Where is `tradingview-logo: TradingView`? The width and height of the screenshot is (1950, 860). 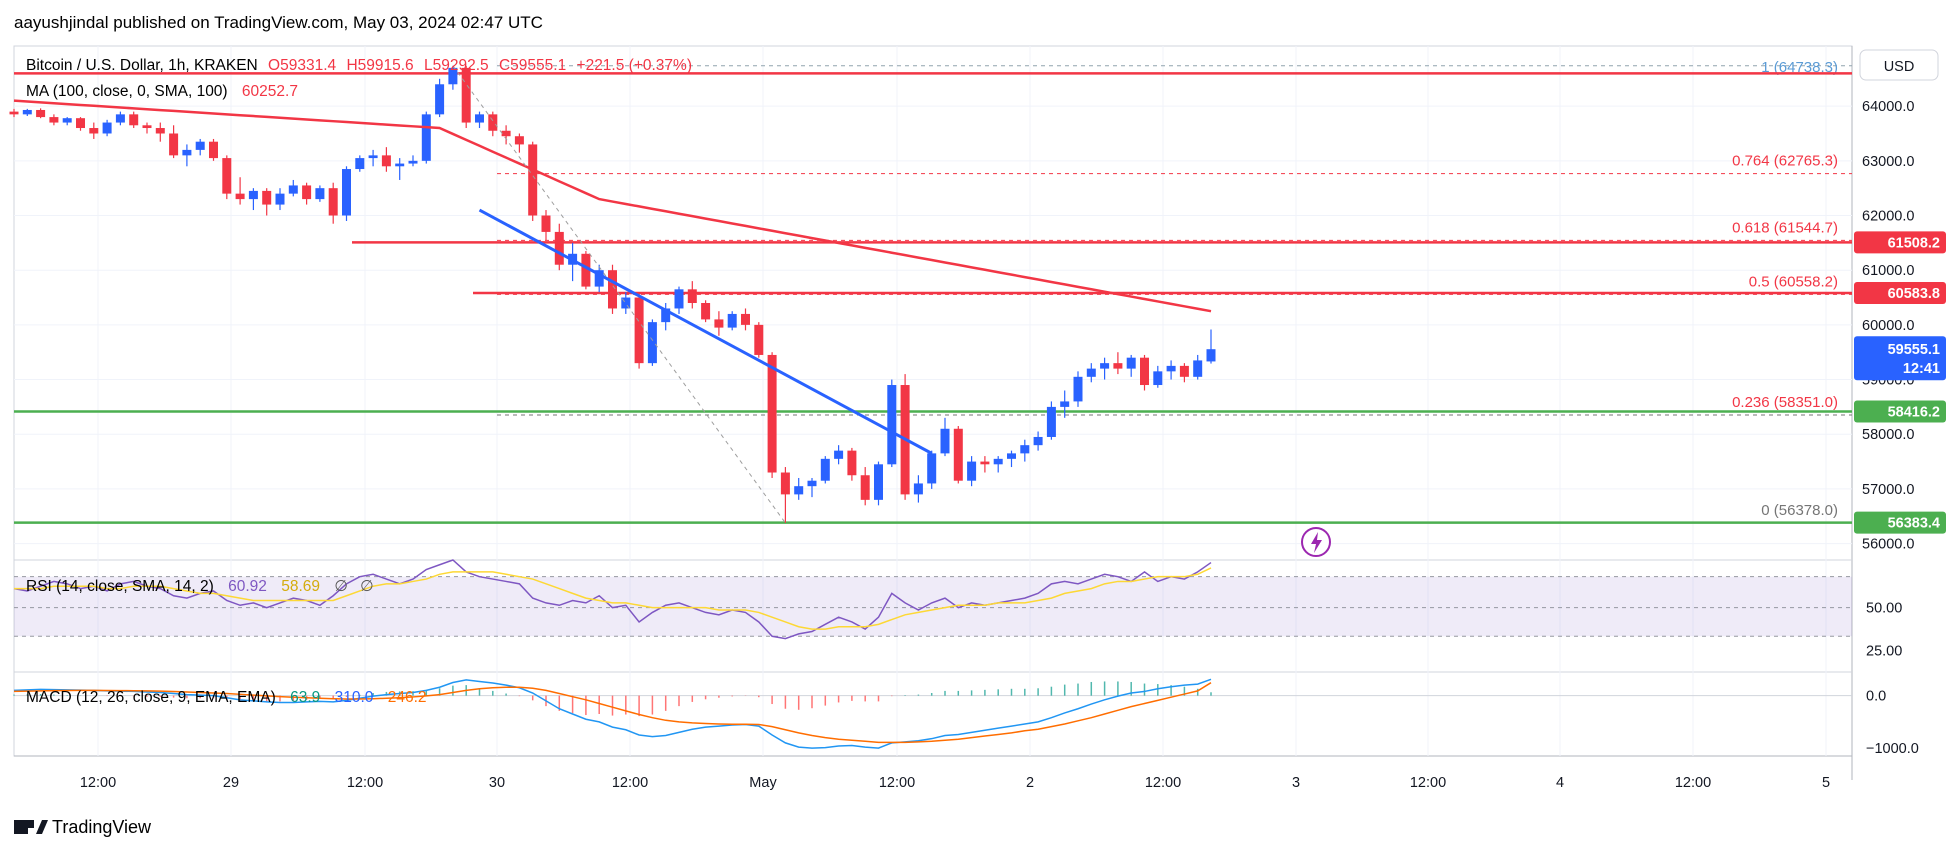 tradingview-logo: TradingView is located at coordinates (83, 827).